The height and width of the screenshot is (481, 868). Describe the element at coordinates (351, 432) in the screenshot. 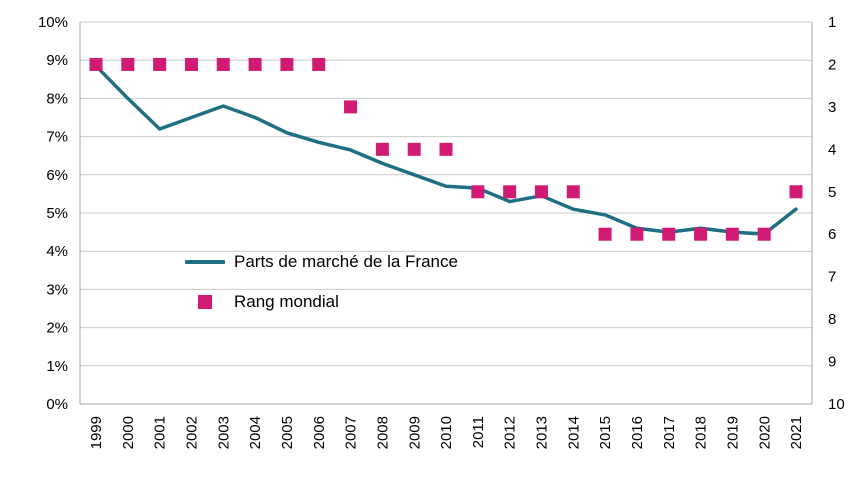

I see `svg-text: 2007` at that location.